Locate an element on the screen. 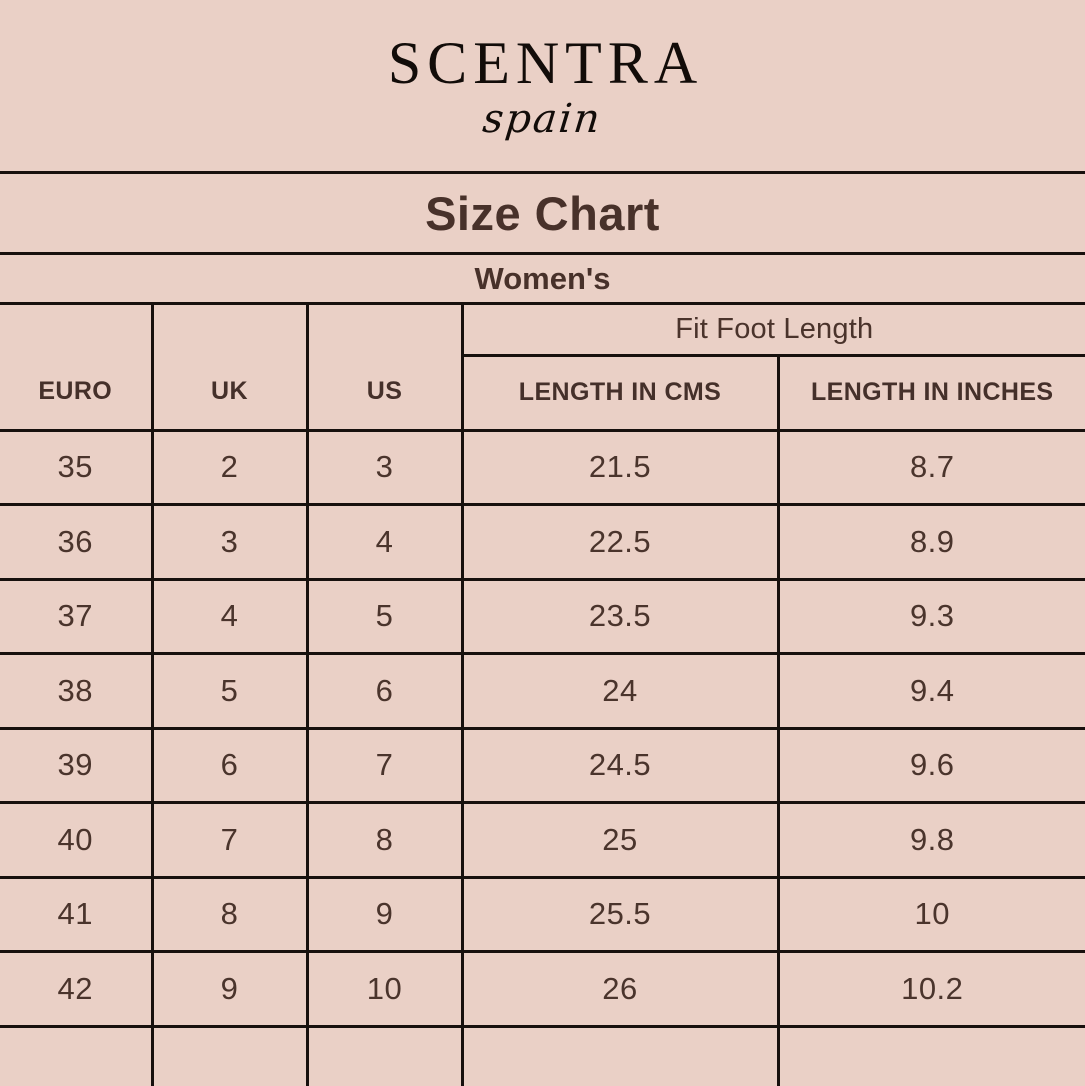 The width and height of the screenshot is (1085, 1086). cell-length-cms is located at coordinates (621, 1056).